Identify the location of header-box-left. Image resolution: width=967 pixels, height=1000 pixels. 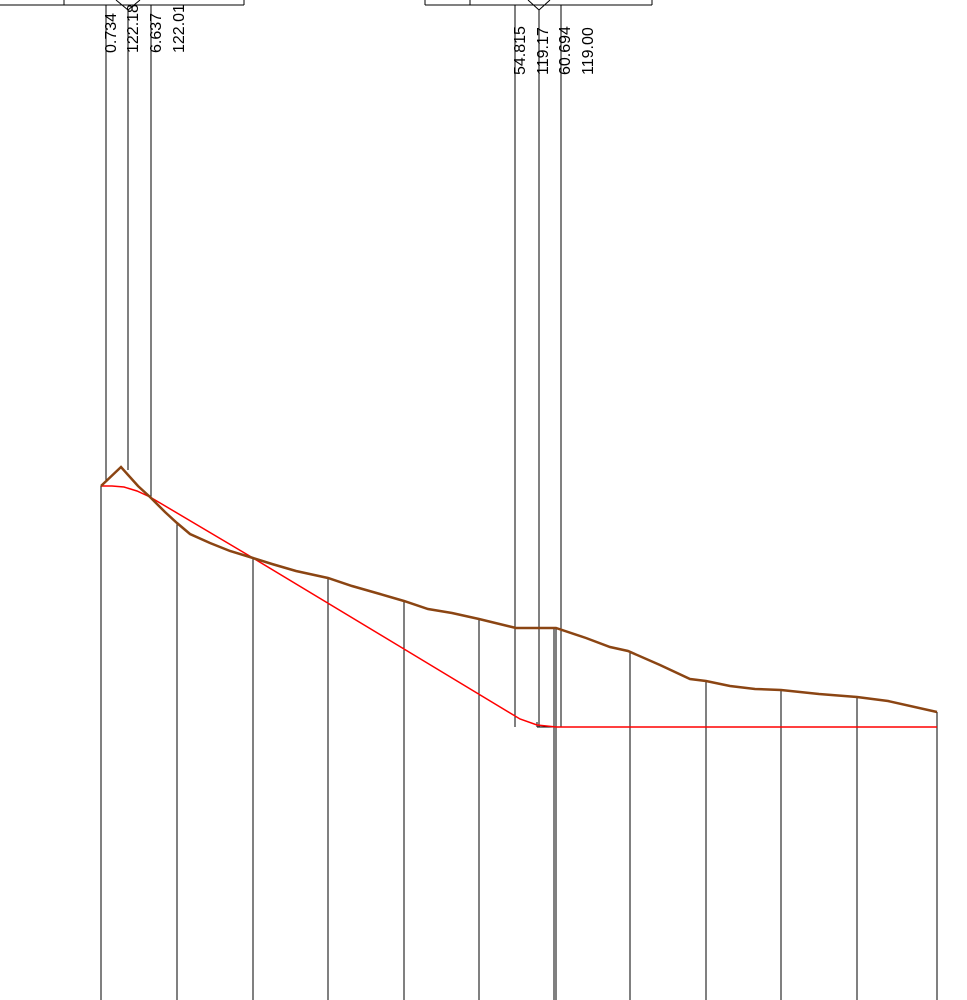
(122, 5).